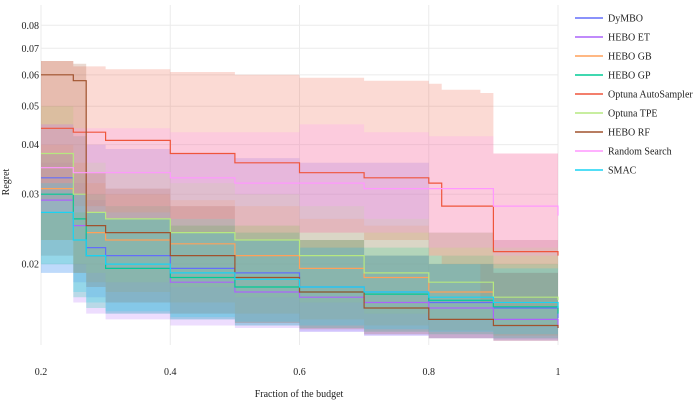  Describe the element at coordinates (633, 114) in the screenshot. I see `legend-label: Optuna TPE` at that location.